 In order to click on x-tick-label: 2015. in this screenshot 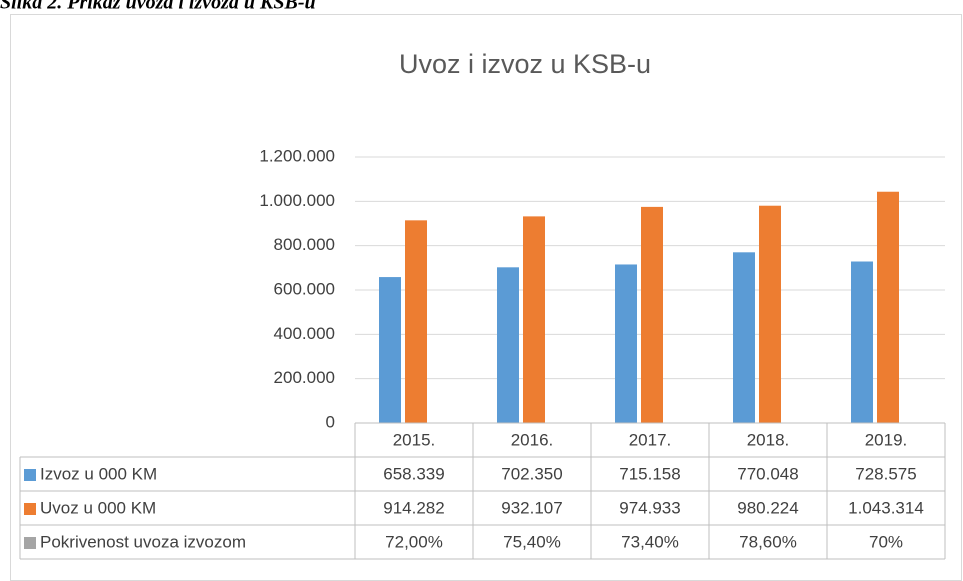, I will do `click(414, 439)`.